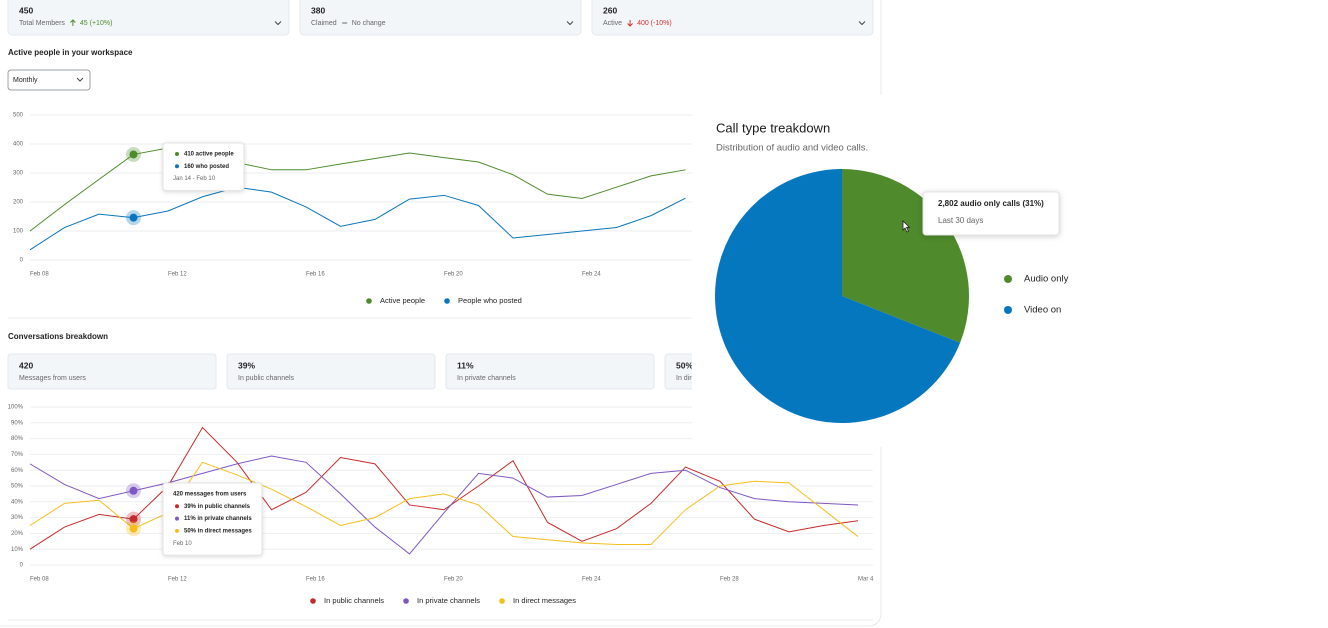 The image size is (1328, 628). What do you see at coordinates (906, 226) in the screenshot?
I see `cursor` at bounding box center [906, 226].